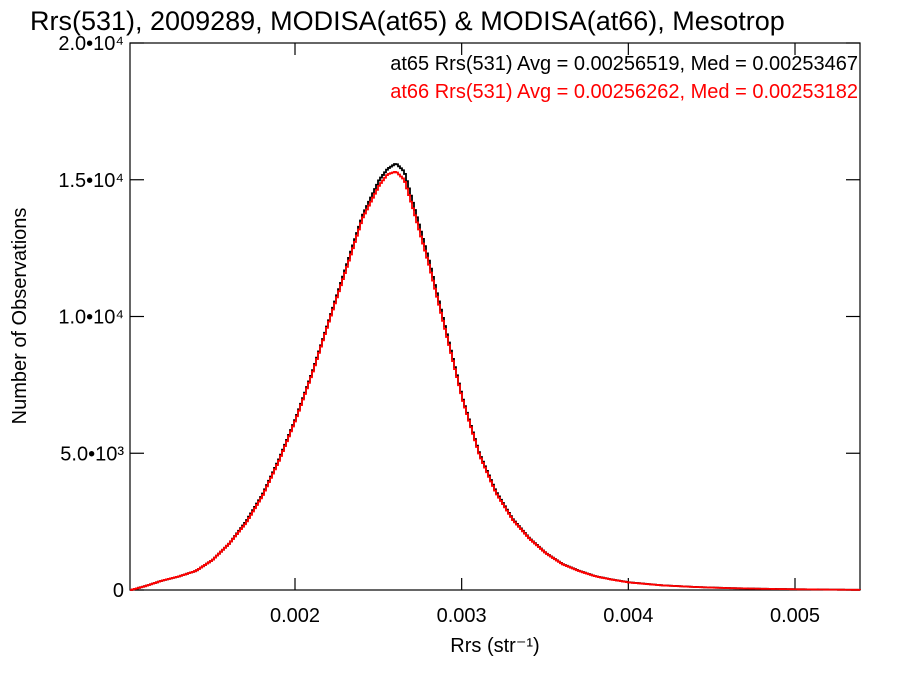  I want to click on y-tick-label: 1.0•10⁴, so click(91, 318).